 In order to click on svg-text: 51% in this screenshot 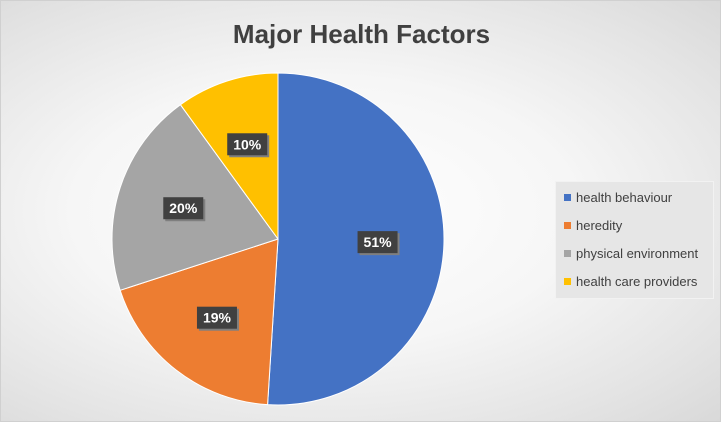, I will do `click(378, 242)`.